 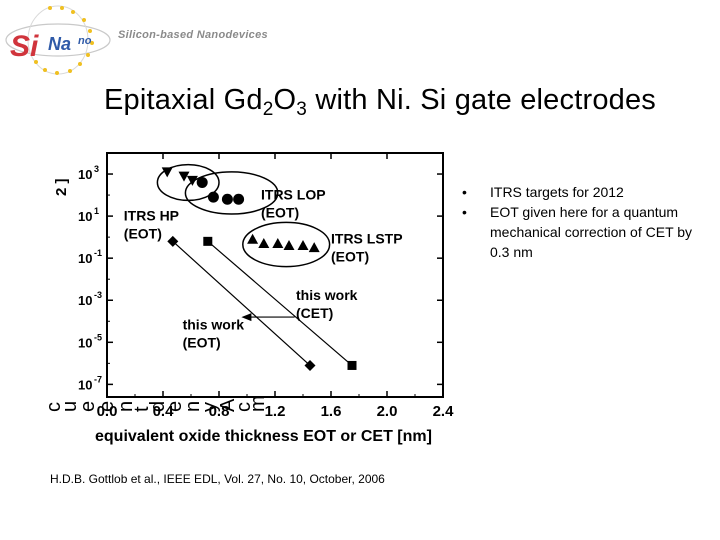 I want to click on logo-tagline: Silicon-based Nanodevices, so click(x=193, y=35).